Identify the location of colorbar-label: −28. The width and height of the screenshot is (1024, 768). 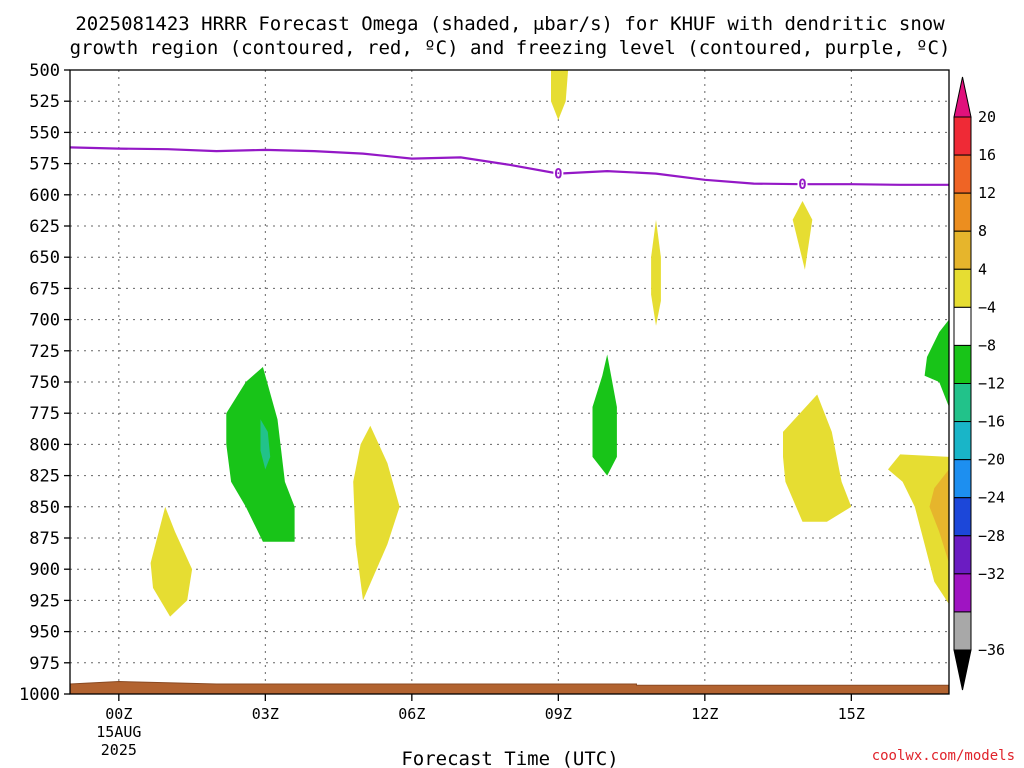
(991, 536).